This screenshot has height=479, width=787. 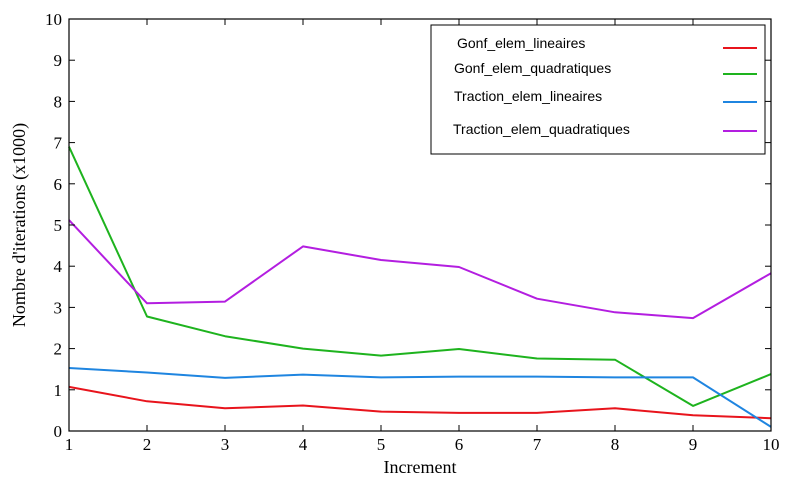 What do you see at coordinates (58, 101) in the screenshot?
I see `y-tick-label: 8` at bounding box center [58, 101].